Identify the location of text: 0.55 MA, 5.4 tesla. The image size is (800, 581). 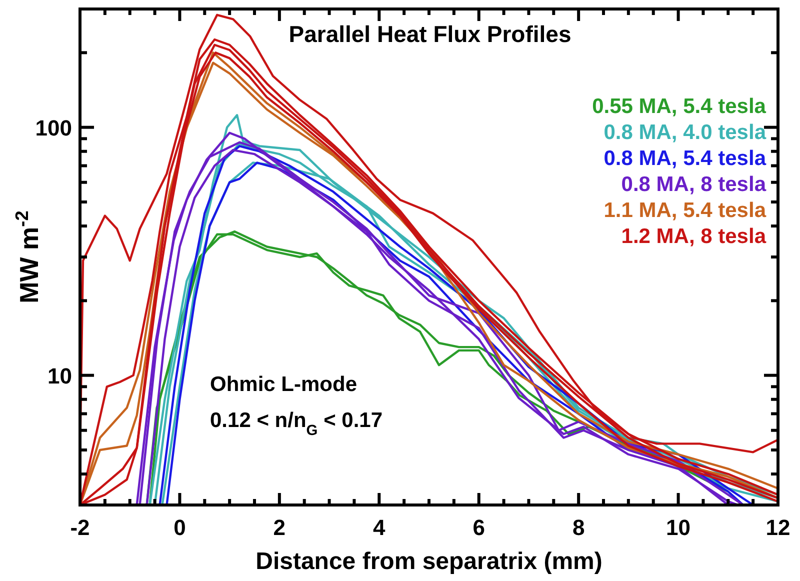
(679, 106).